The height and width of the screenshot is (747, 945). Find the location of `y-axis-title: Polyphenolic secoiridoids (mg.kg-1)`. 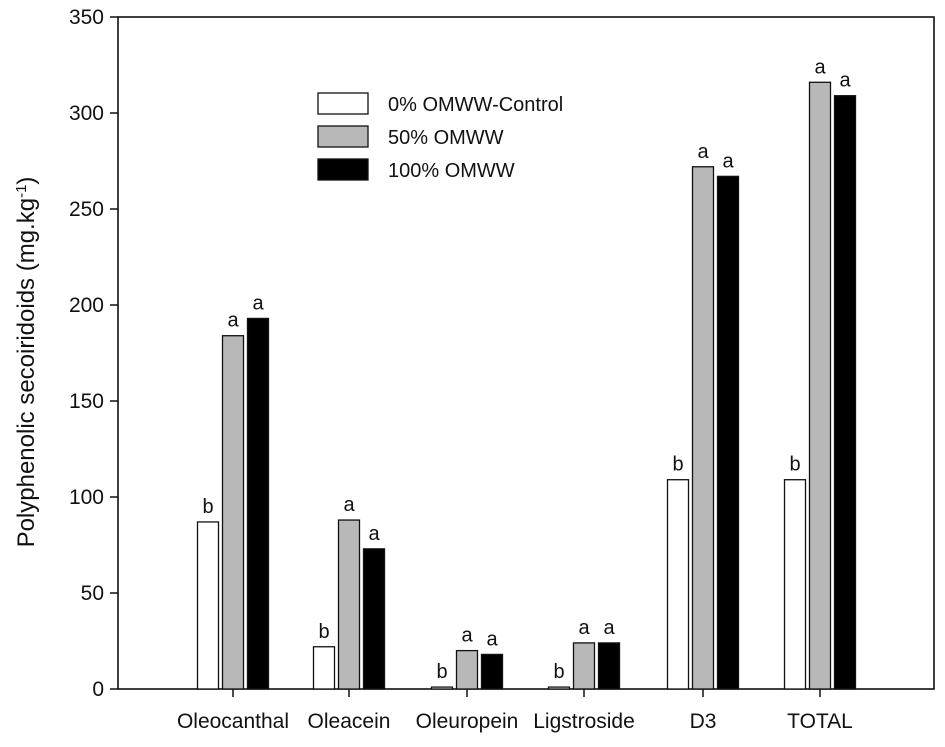

y-axis-title: Polyphenolic secoiridoids (mg.kg-1) is located at coordinates (27, 362).